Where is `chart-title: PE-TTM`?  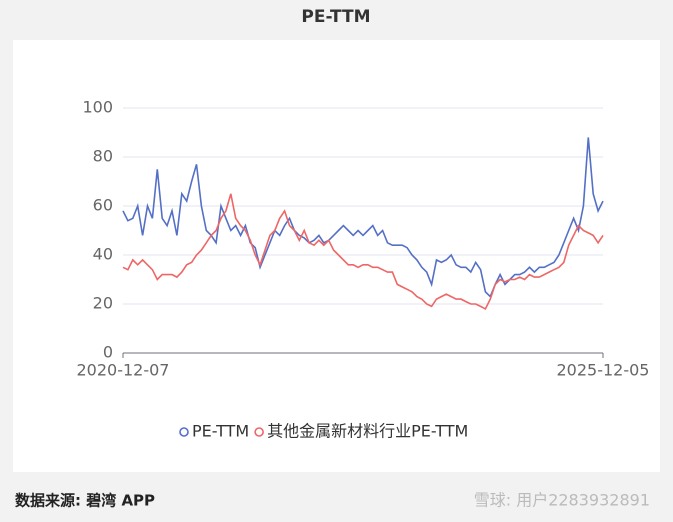
chart-title: PE-TTM is located at coordinates (335, 17).